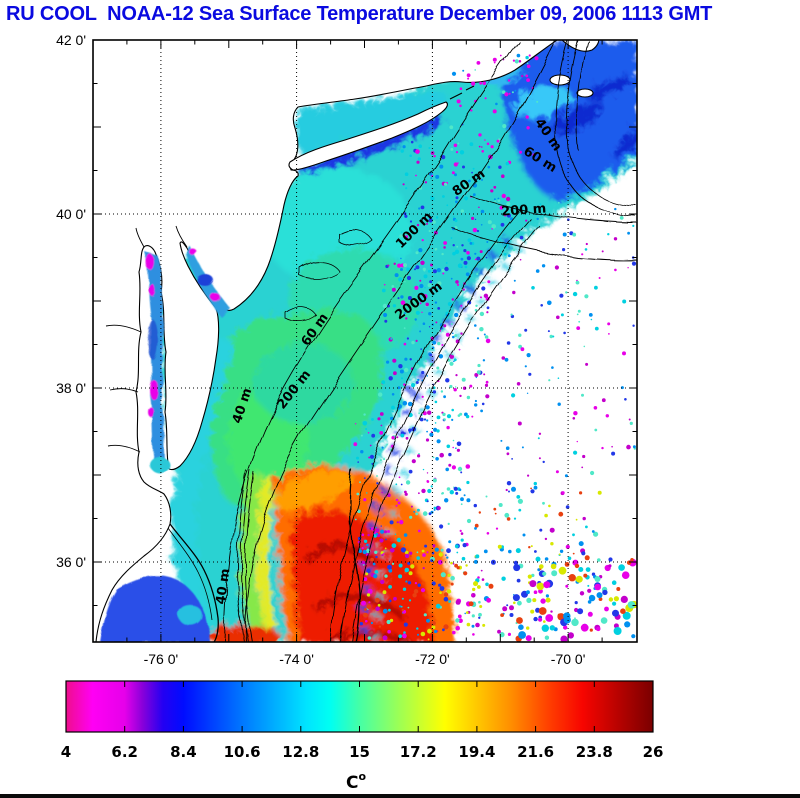  Describe the element at coordinates (205, 280) in the screenshot. I see `delaware-bay-blue` at that location.